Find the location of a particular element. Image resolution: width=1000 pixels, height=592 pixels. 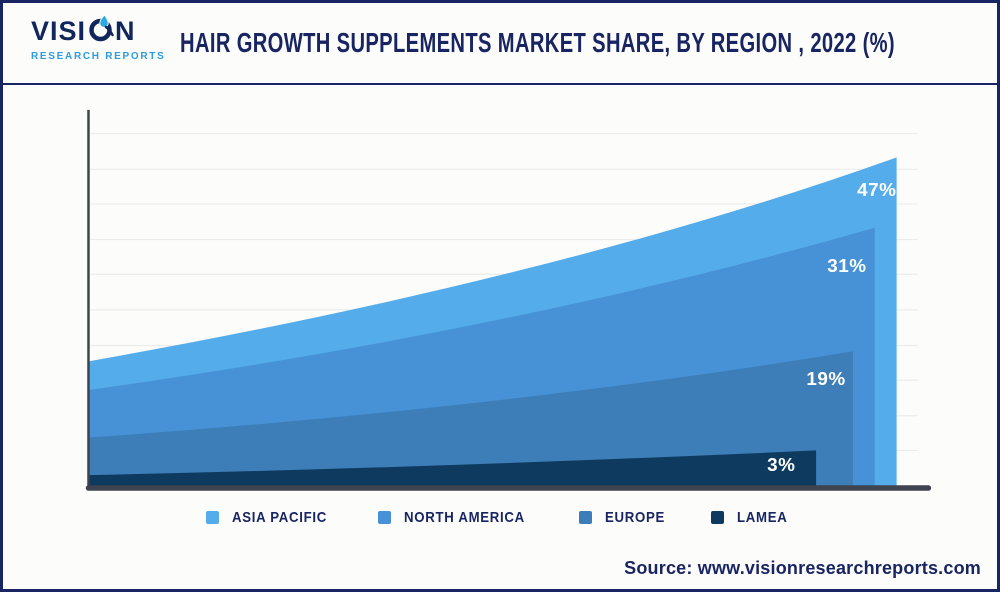

value-label-asia-pacific: 47% is located at coordinates (876, 189).